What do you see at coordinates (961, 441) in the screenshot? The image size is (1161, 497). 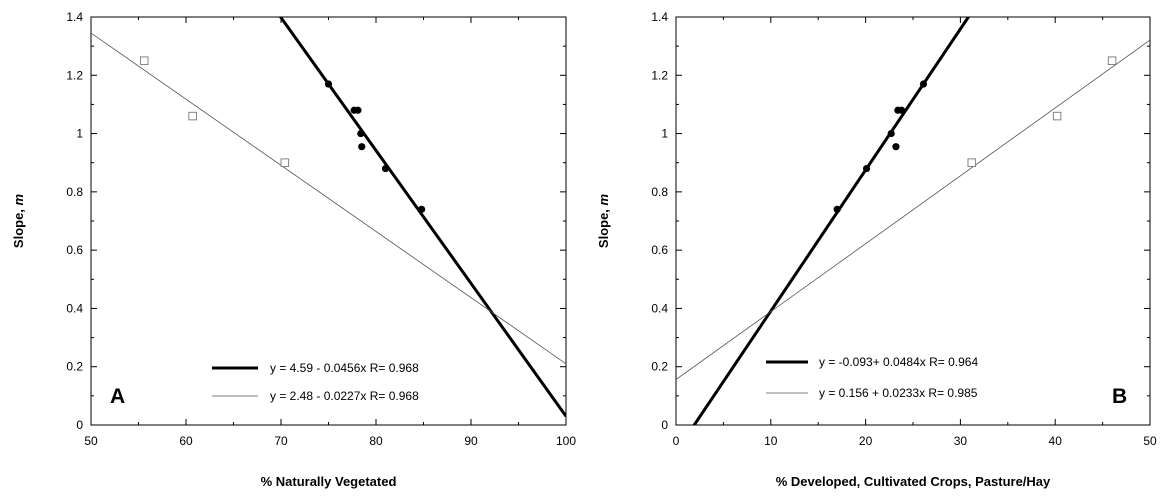 I see `x-tick-label: 30` at bounding box center [961, 441].